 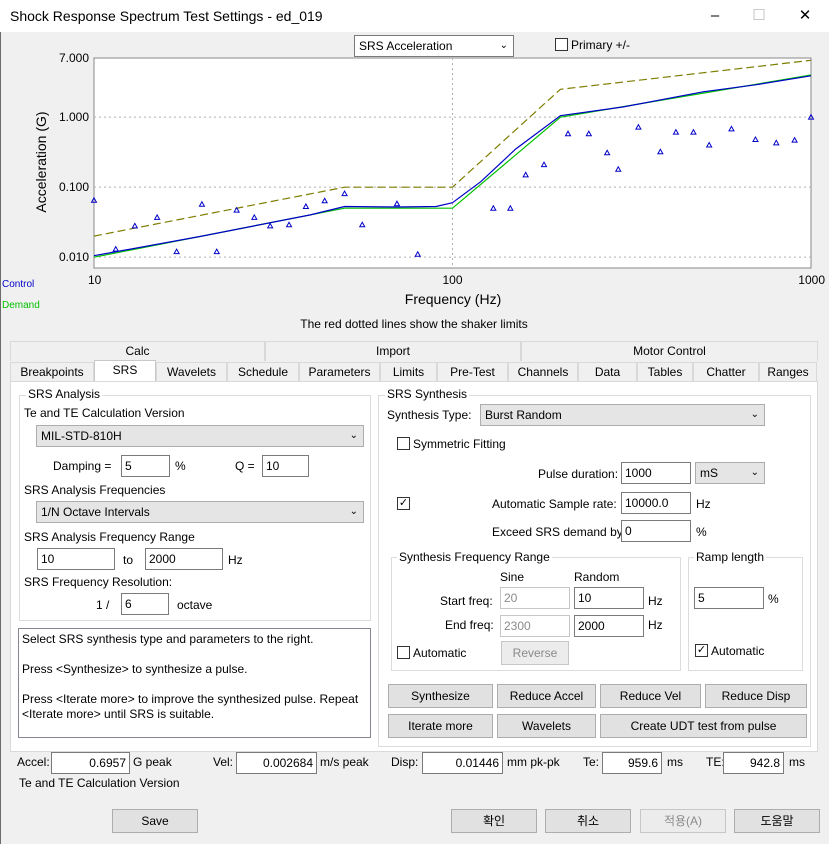 What do you see at coordinates (128, 560) in the screenshot?
I see `range-to-label: to` at bounding box center [128, 560].